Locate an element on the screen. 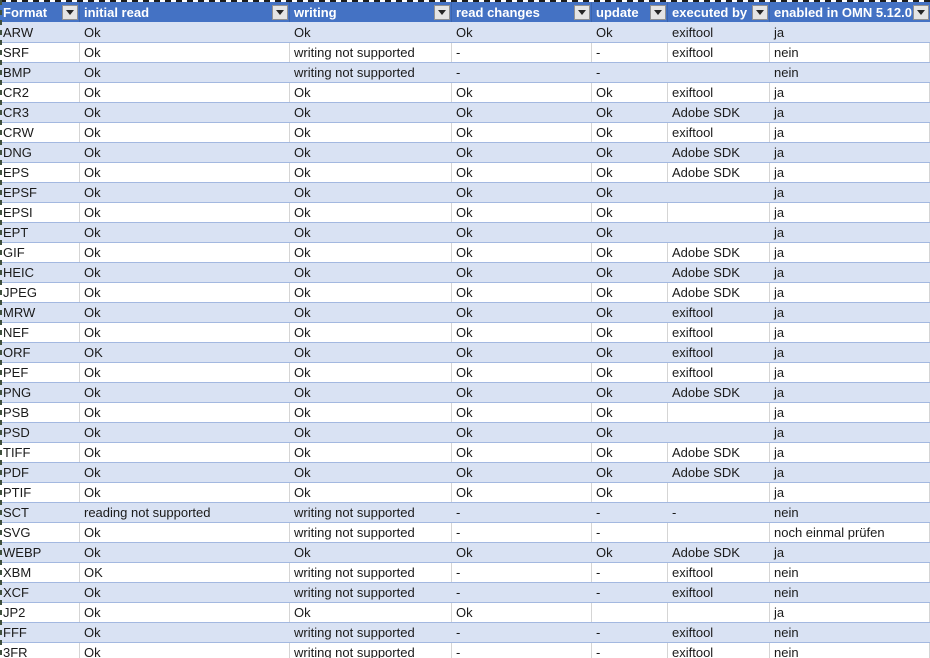 The image size is (930, 658). filter-button-writing is located at coordinates (442, 12).